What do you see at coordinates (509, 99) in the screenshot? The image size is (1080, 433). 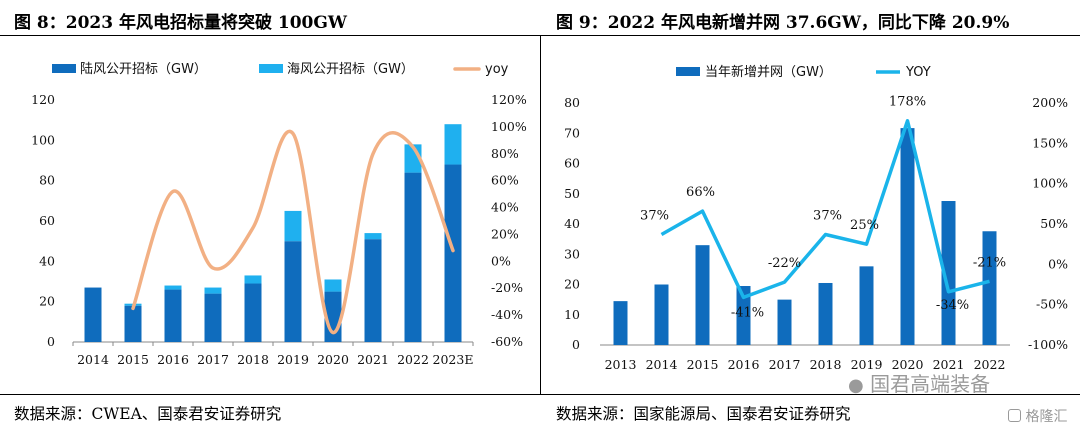 I see `left-y2-tick-label: 120%` at bounding box center [509, 99].